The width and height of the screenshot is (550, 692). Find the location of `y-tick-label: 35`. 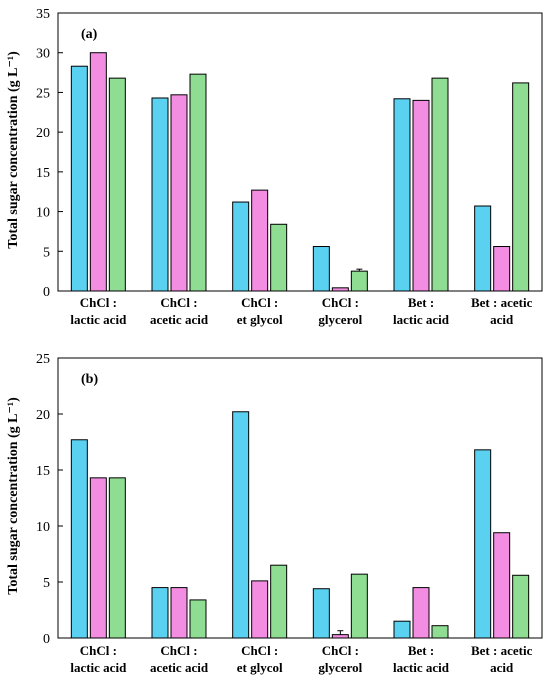

y-tick-label: 35 is located at coordinates (43, 14).